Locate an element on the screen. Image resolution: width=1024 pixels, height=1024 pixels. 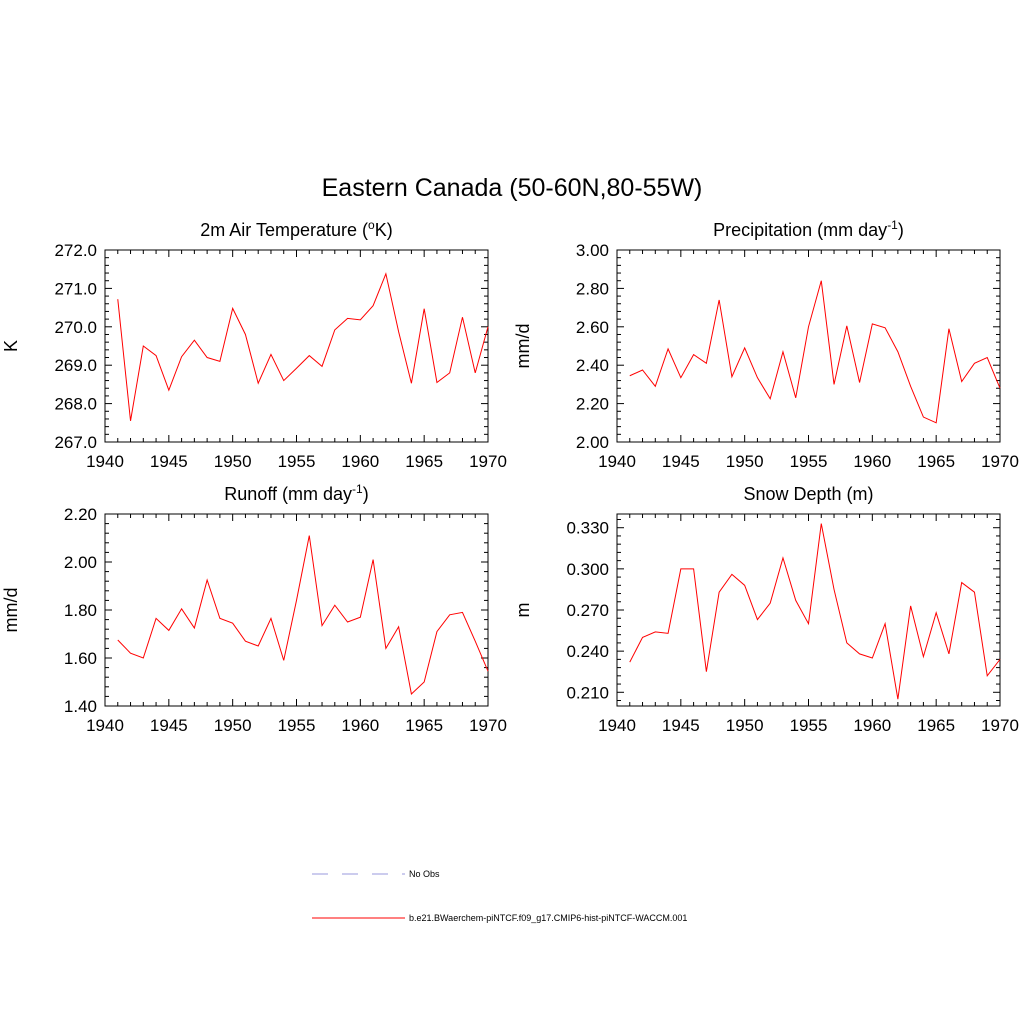
y-tick-label: 271.0 is located at coordinates (75, 288).